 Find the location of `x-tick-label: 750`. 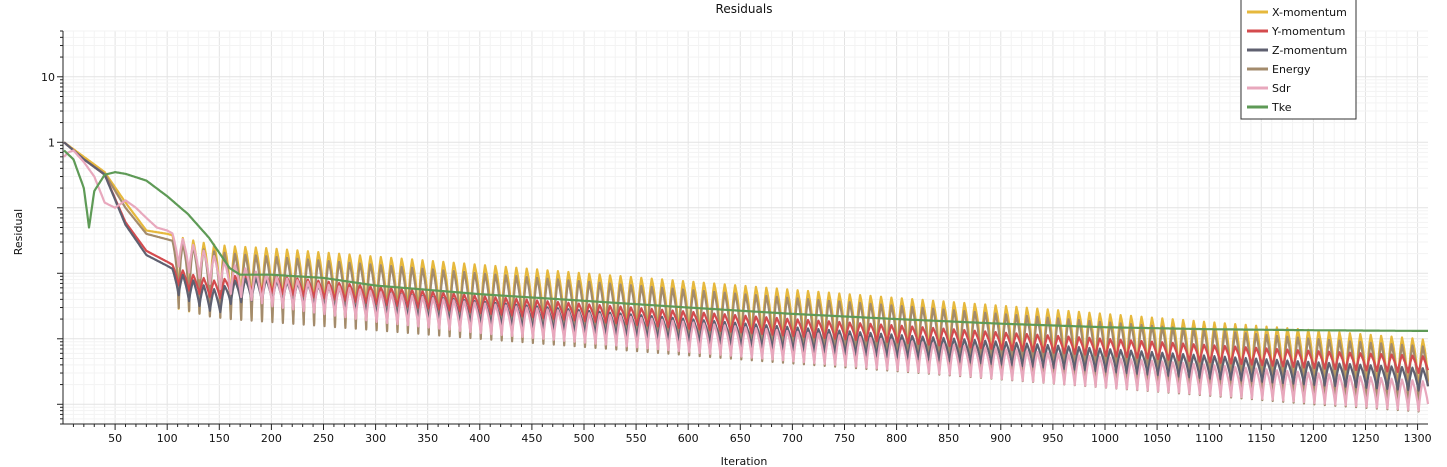

x-tick-label: 750 is located at coordinates (844, 438).